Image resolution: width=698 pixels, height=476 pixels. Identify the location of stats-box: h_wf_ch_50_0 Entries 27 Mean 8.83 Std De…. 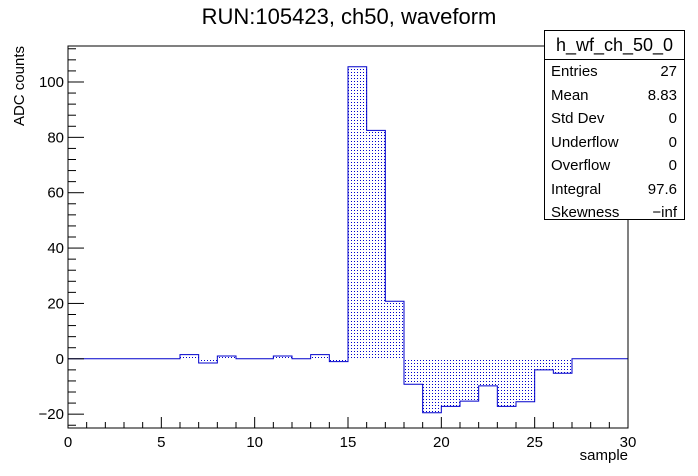
(614, 125).